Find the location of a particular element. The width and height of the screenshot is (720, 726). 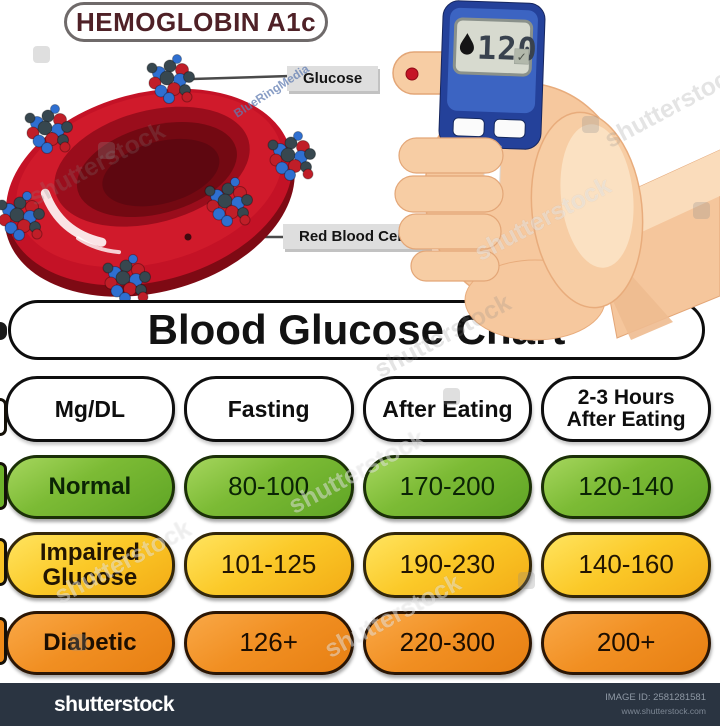

meter-button-left is located at coordinates (468, 127).